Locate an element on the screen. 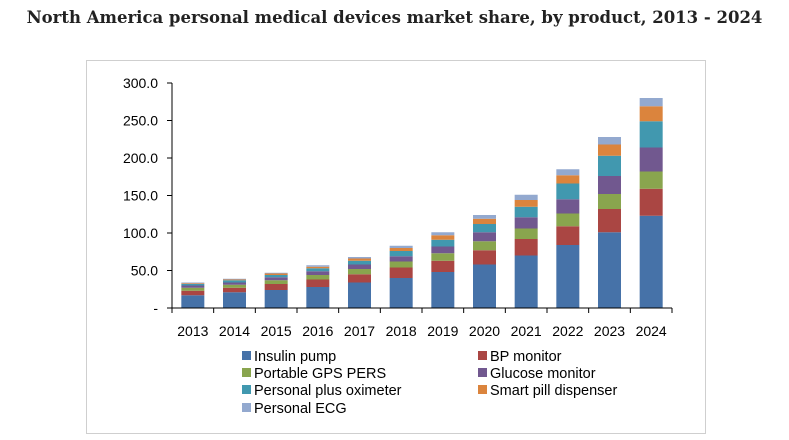 Image resolution: width=789 pixels, height=440 pixels. legend-label-4: Personal plus oximeter is located at coordinates (328, 391).